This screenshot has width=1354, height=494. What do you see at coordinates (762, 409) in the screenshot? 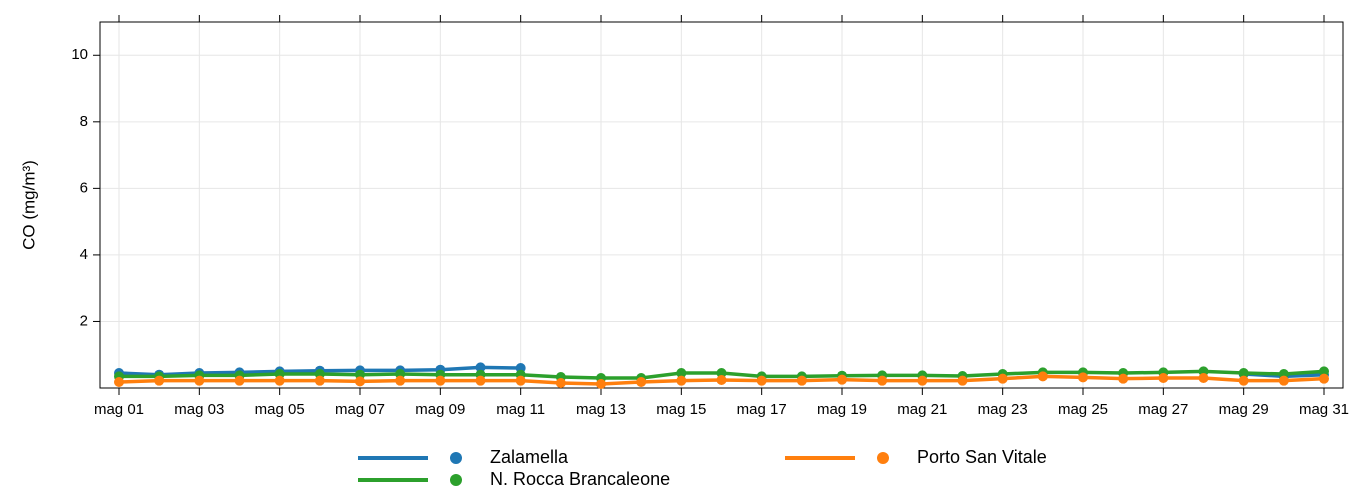
I see `x-tick-label: mag 17` at bounding box center [762, 409].